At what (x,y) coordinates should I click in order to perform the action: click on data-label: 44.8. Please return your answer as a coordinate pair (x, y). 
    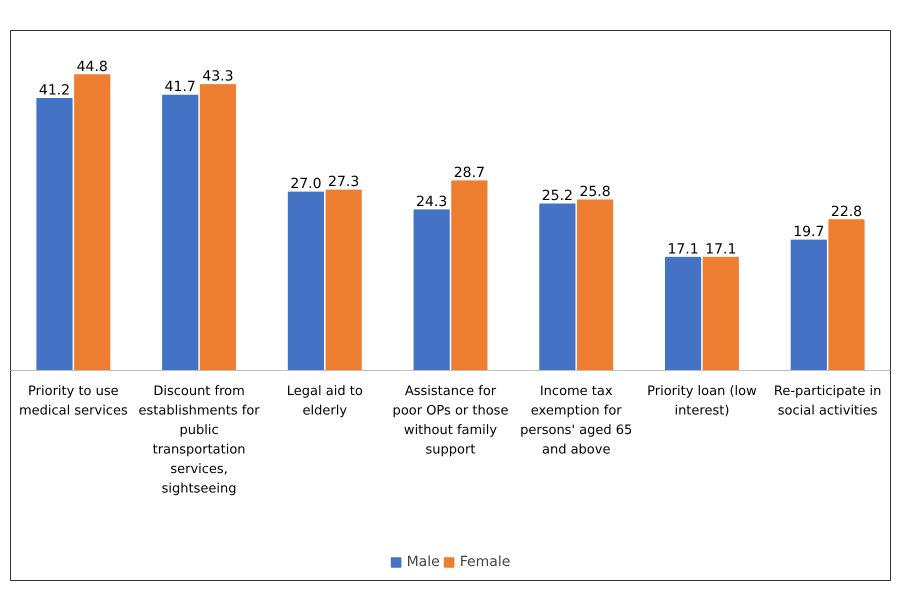
    Looking at the image, I should click on (92, 66).